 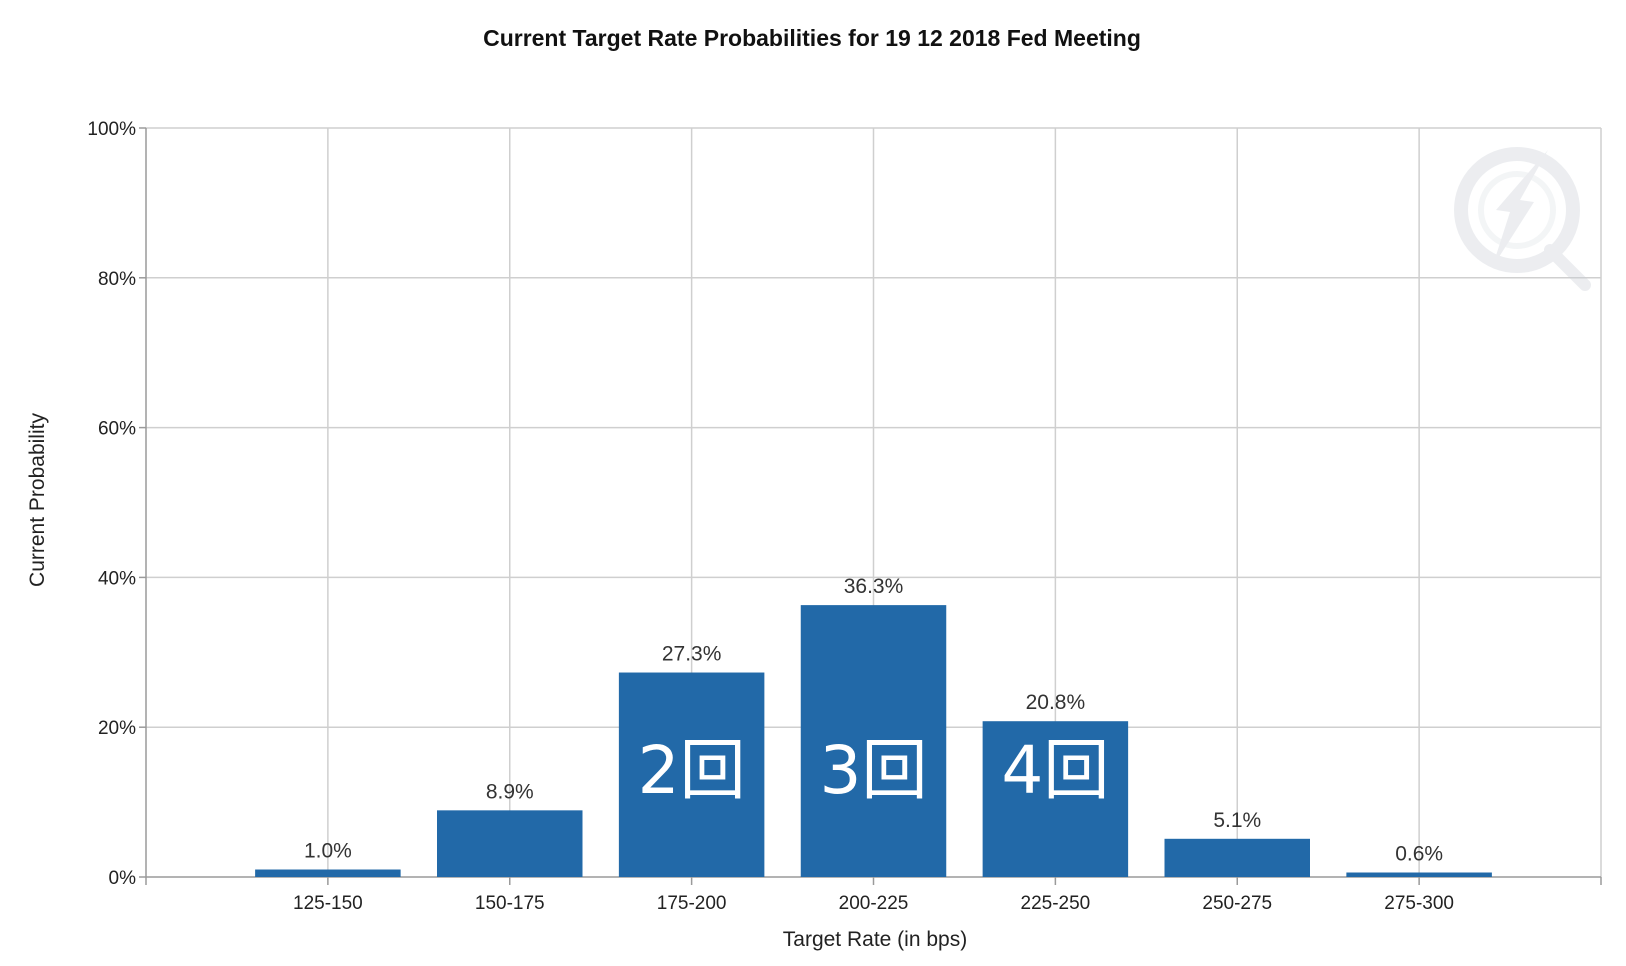 I want to click on x-tick-label: 200-225, so click(x=874, y=903).